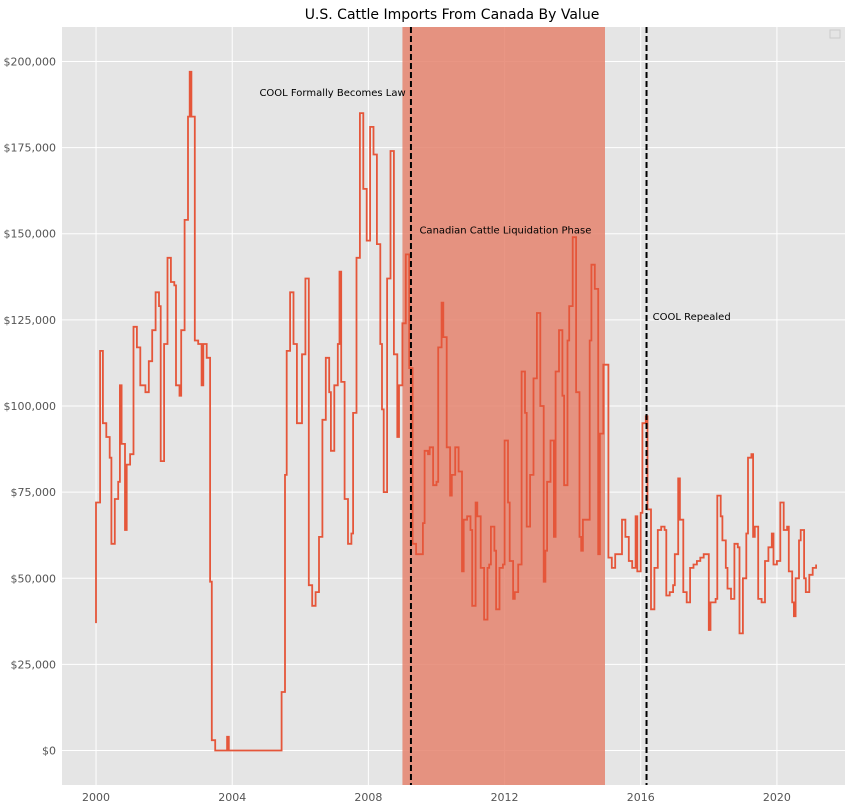 The width and height of the screenshot is (848, 811). I want to click on vline-label: COOL Repealed, so click(692, 317).